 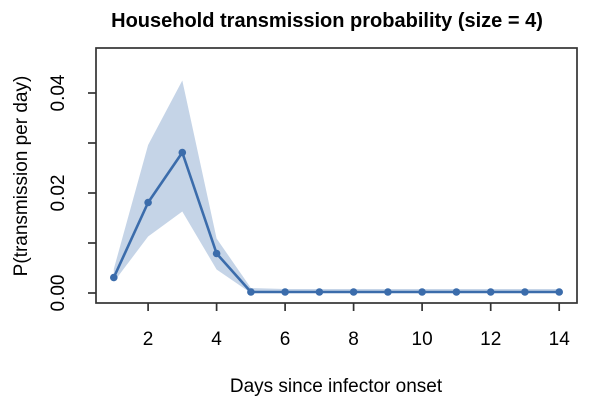 What do you see at coordinates (58, 193) in the screenshot?
I see `y-tick-label: 0.02` at bounding box center [58, 193].